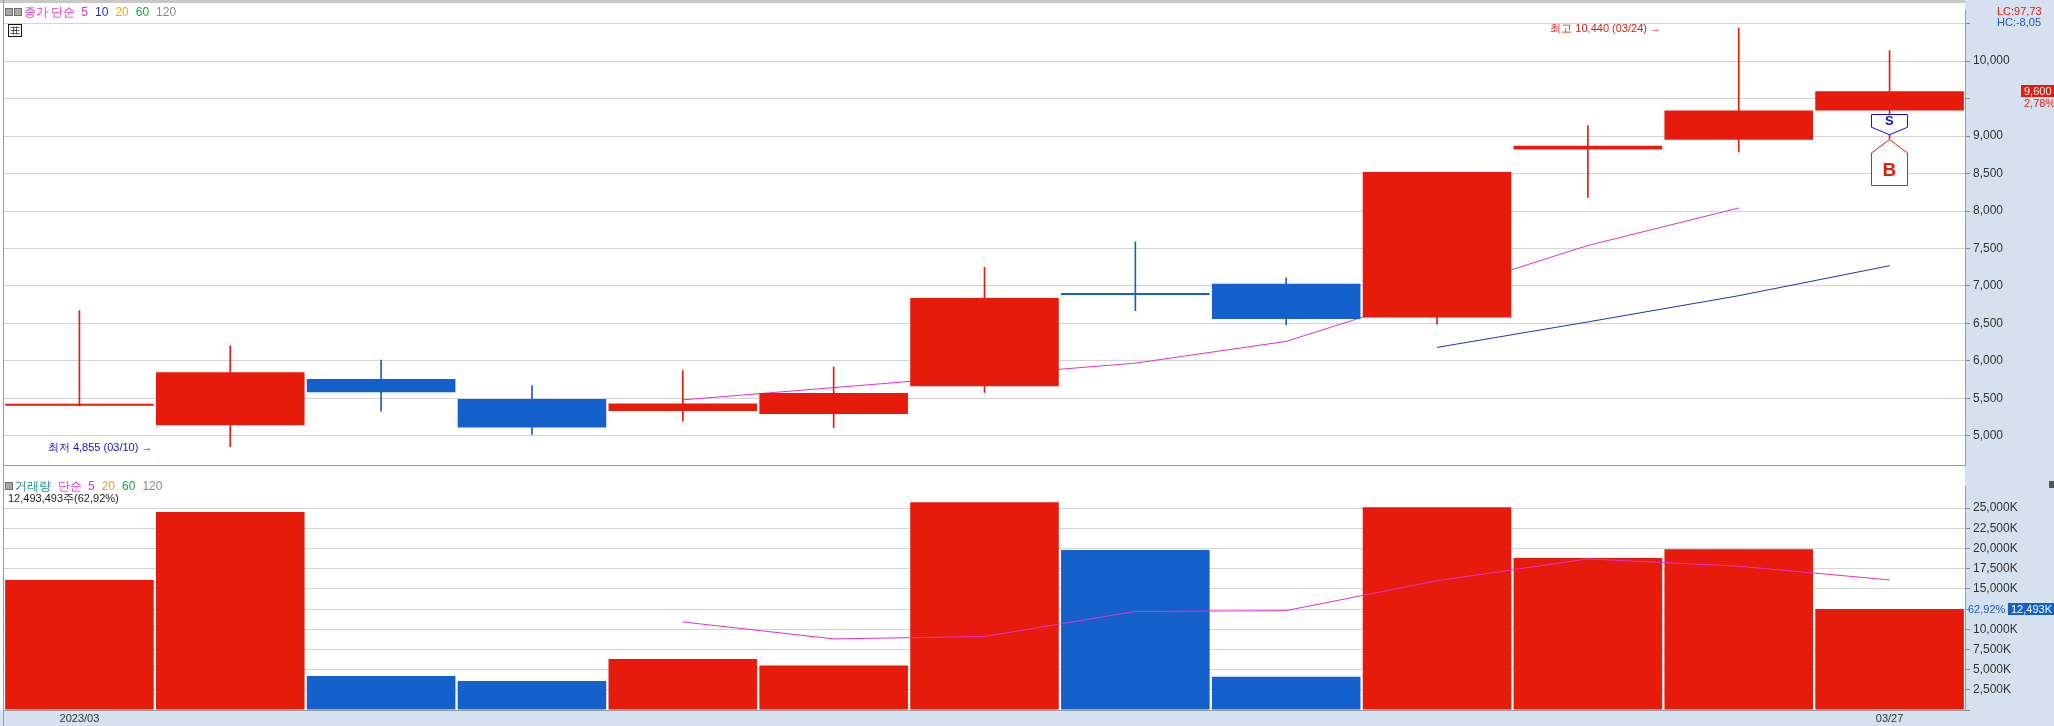 The image size is (2054, 726). Describe the element at coordinates (1992, 689) in the screenshot. I see `y-tick-label: 2,500K` at that location.